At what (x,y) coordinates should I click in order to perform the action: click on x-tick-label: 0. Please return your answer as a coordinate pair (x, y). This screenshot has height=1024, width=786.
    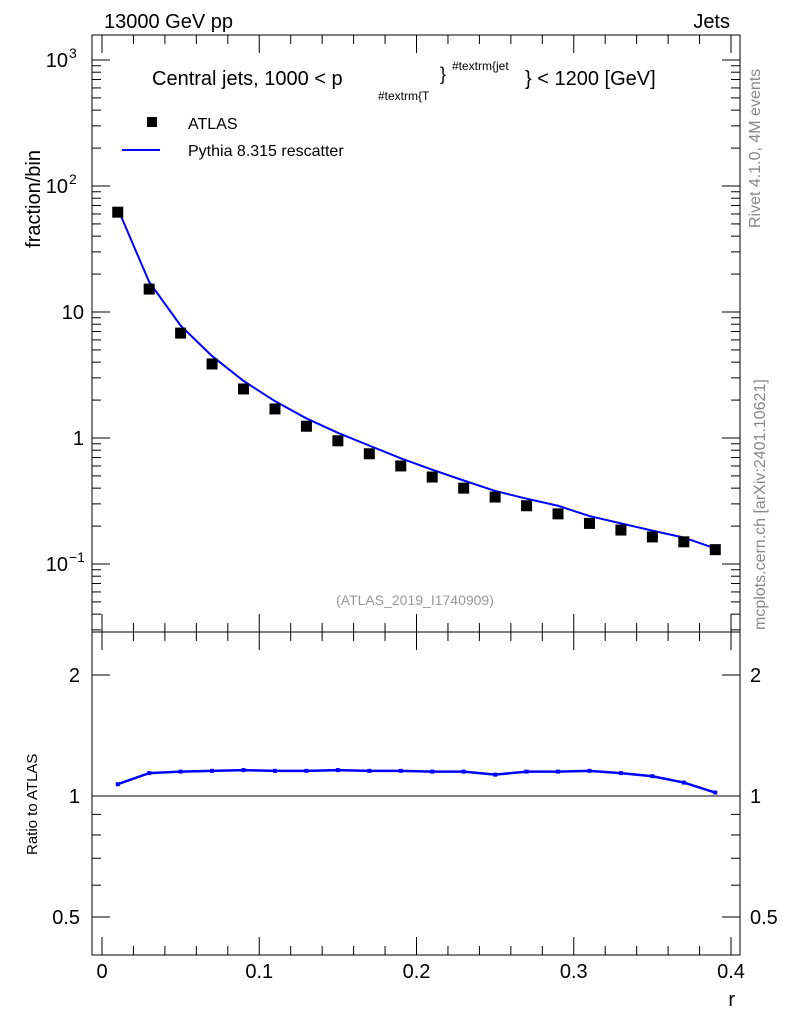
    Looking at the image, I should click on (101, 972).